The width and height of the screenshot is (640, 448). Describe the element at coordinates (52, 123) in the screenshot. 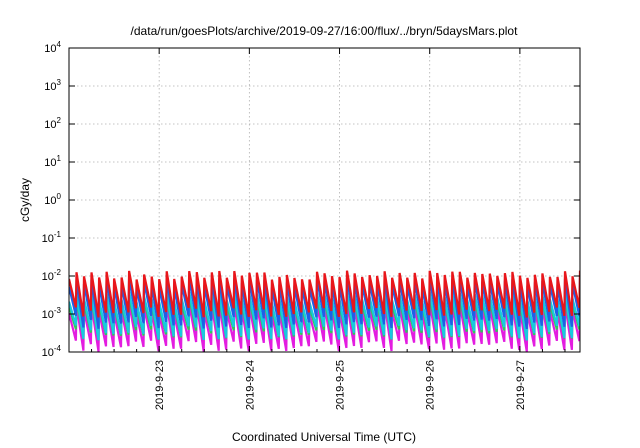

I see `y-tick-label: 10²` at that location.